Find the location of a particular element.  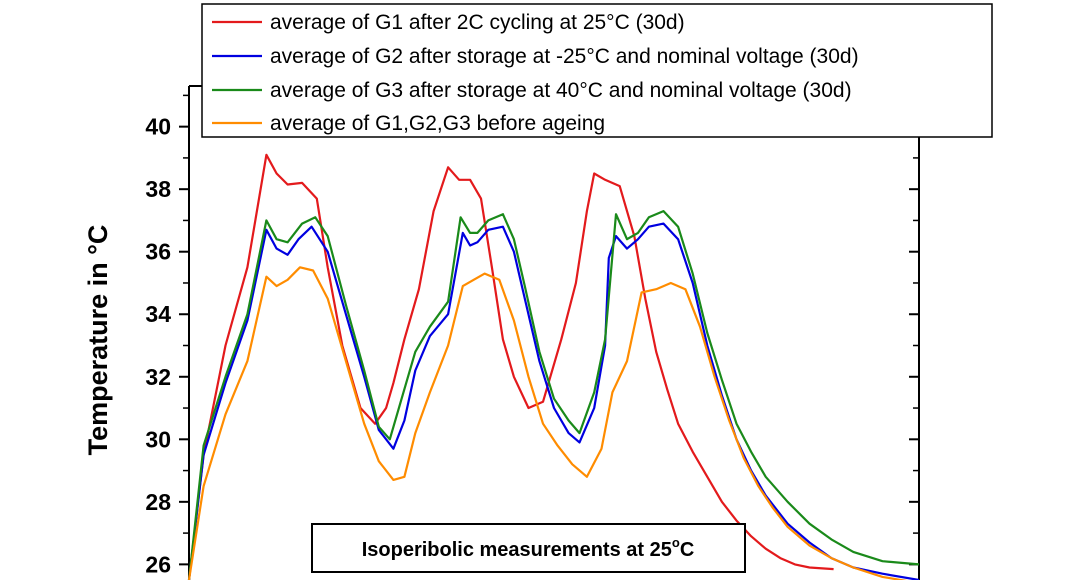

annotation-border is located at coordinates (528, 548).